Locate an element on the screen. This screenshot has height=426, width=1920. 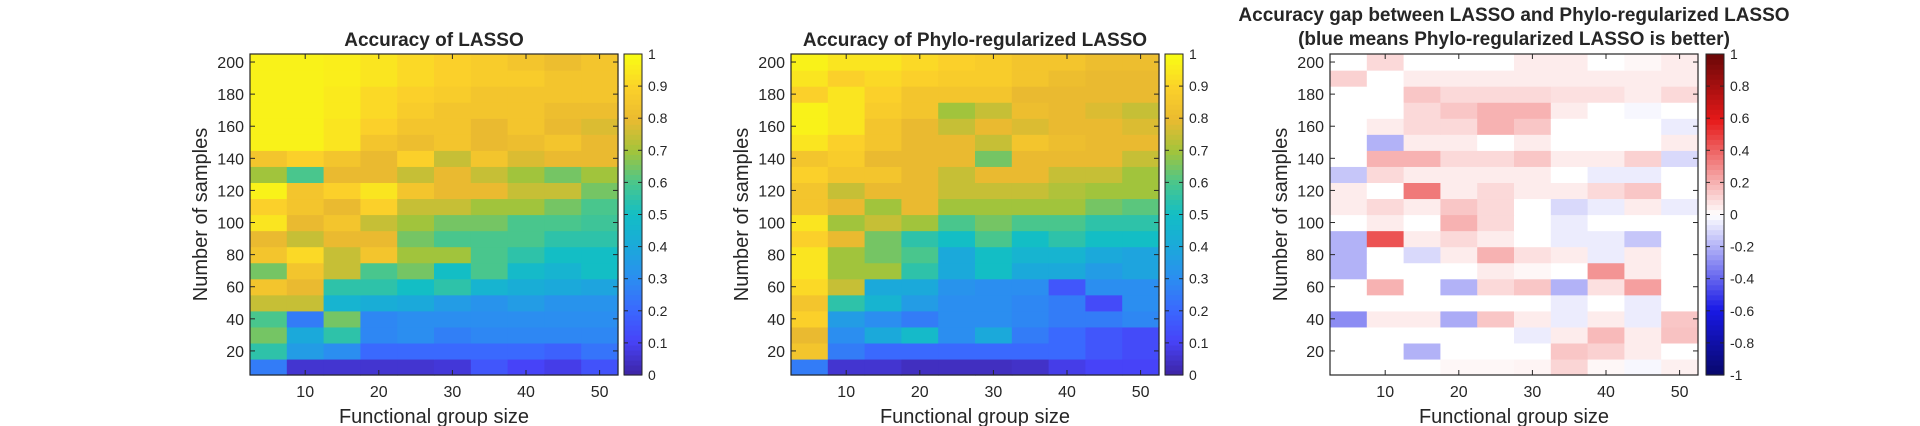
colorbar: -1 -0.8 -0.6 -0.4 -0.2 0 0.2 0.4 0.6 0.8 1 is located at coordinates (1729, 214).